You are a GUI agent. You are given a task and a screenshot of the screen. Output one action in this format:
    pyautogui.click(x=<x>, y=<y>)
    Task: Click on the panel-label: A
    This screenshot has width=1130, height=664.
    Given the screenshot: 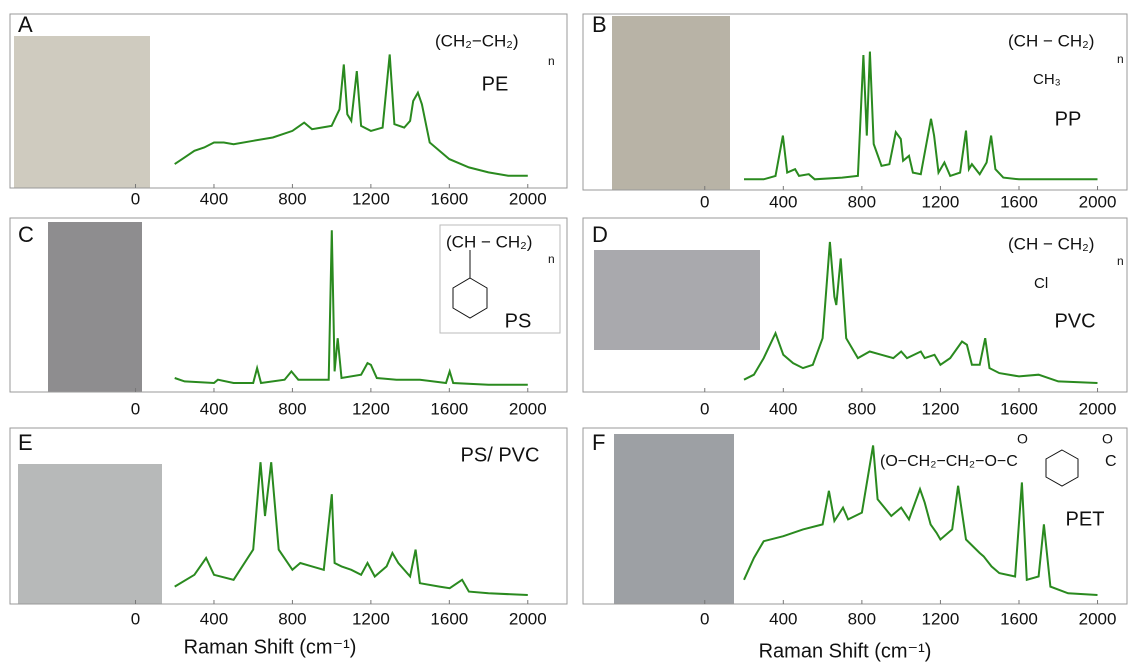 What is the action you would take?
    pyautogui.click(x=25, y=24)
    